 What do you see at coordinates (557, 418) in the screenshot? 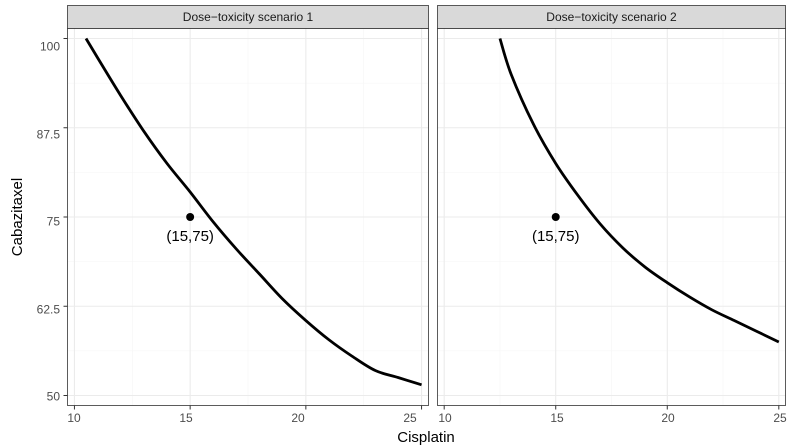
I see `panel-2-x-tick-label-15: 15` at bounding box center [557, 418].